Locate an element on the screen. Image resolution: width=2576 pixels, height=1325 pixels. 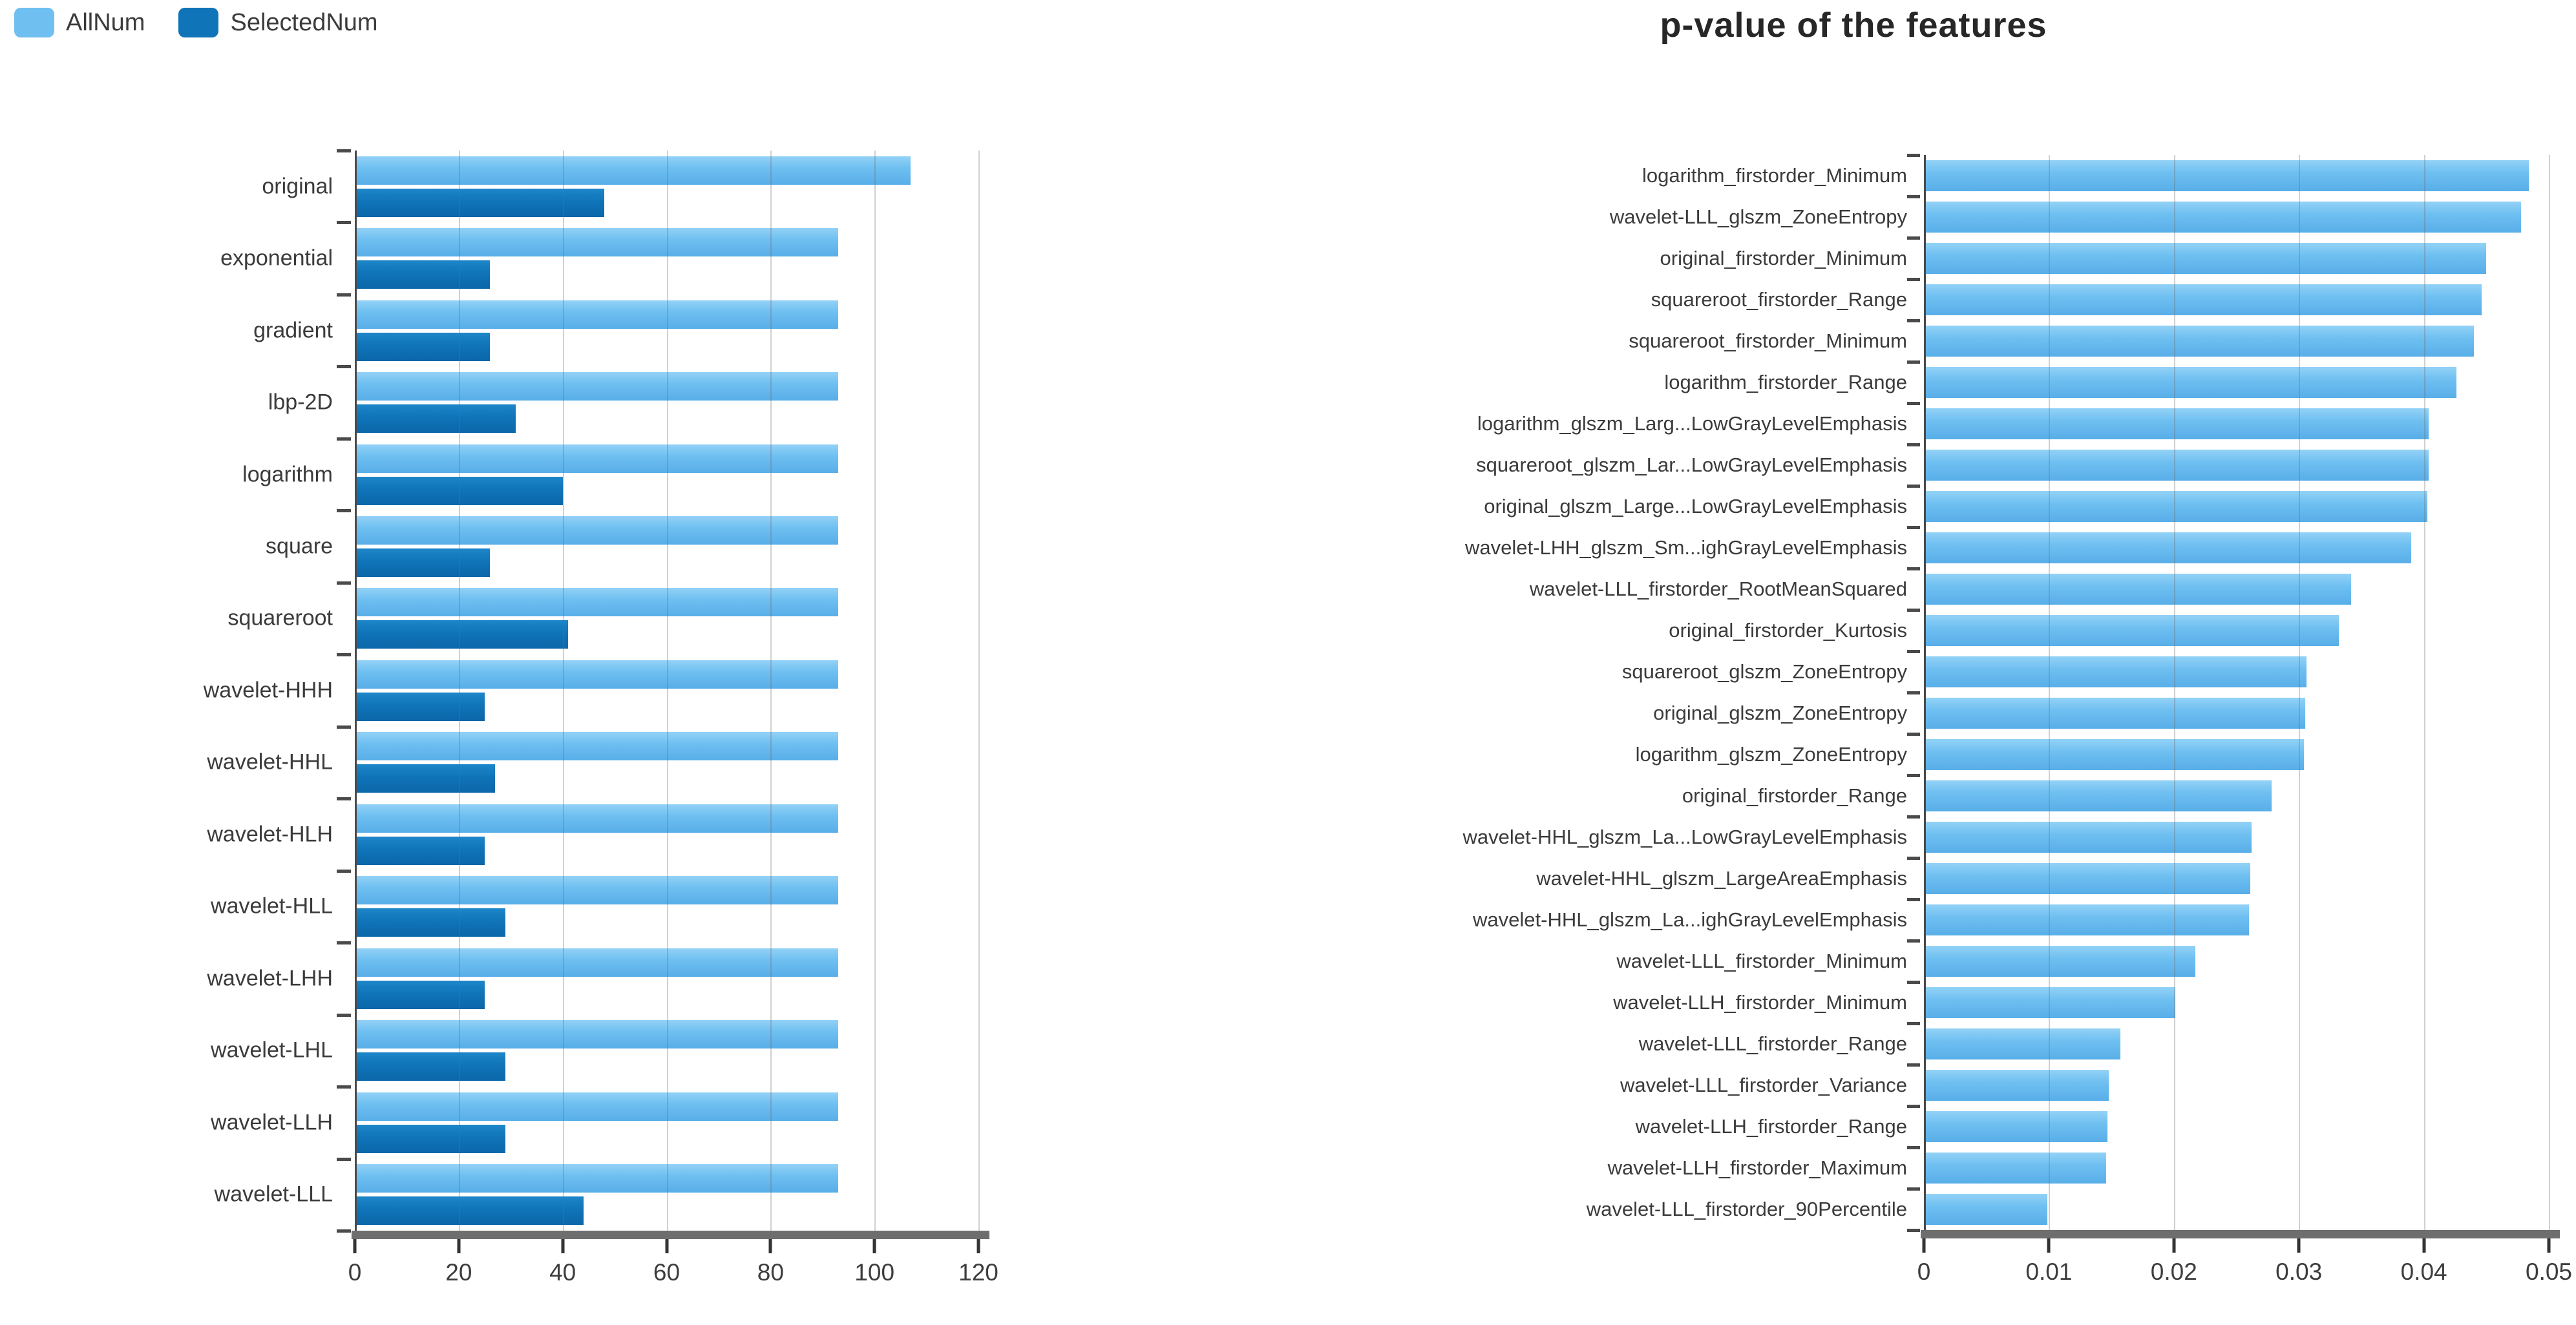
feature-row: wavelet-LLL_firstorder_RootMeanSquared is located at coordinates (2039, 589).